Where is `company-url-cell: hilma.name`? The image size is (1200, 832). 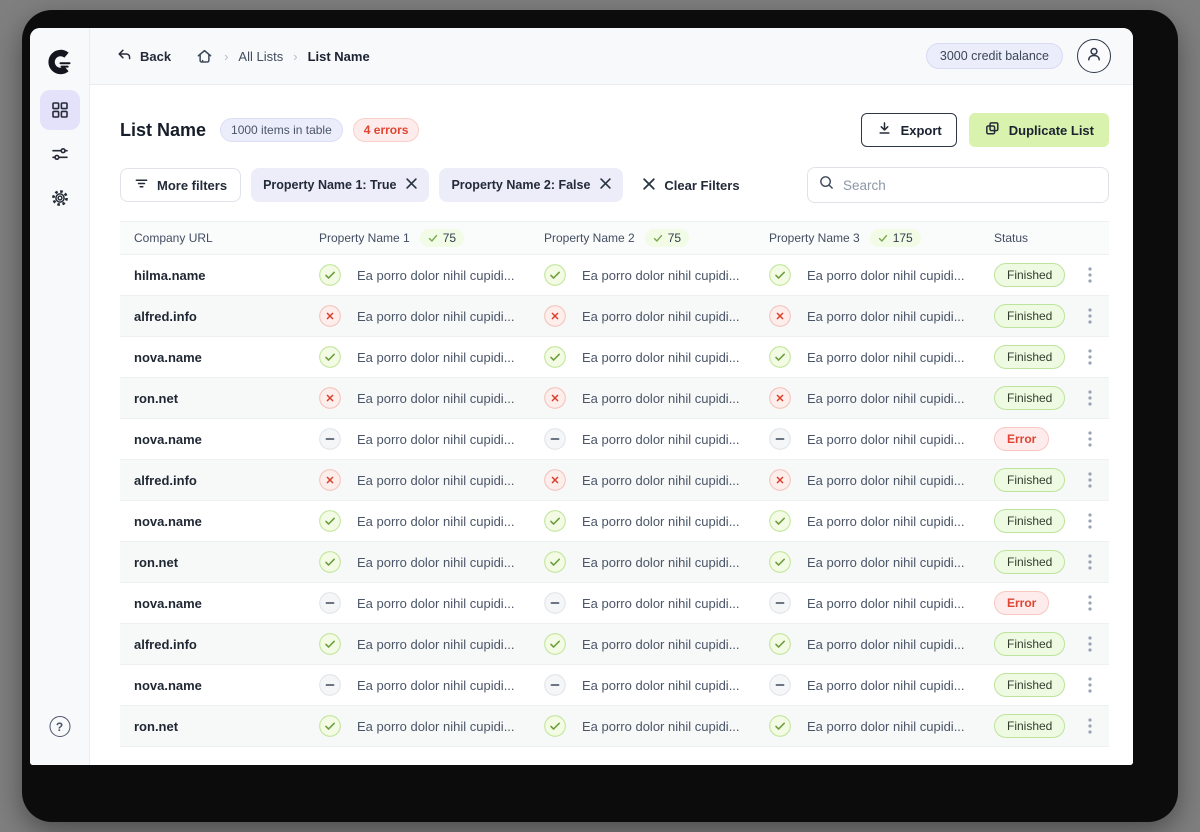
company-url-cell: hilma.name is located at coordinates (170, 275).